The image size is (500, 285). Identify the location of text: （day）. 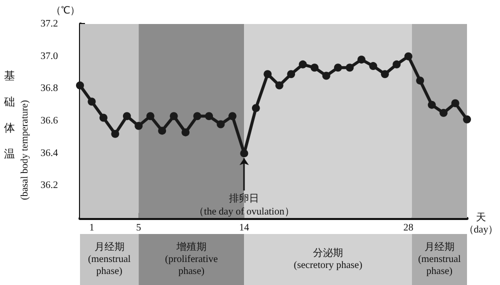
(481, 230).